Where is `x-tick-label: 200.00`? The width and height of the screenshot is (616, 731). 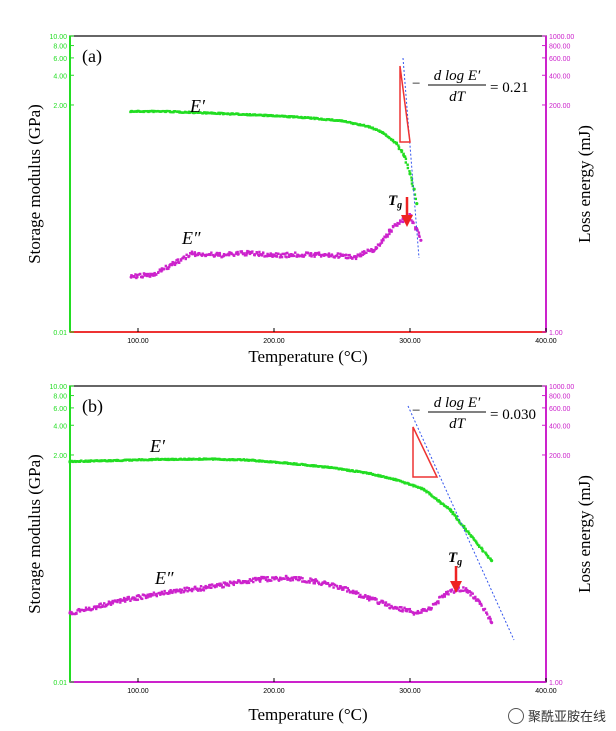 x-tick-label: 200.00 is located at coordinates (274, 341).